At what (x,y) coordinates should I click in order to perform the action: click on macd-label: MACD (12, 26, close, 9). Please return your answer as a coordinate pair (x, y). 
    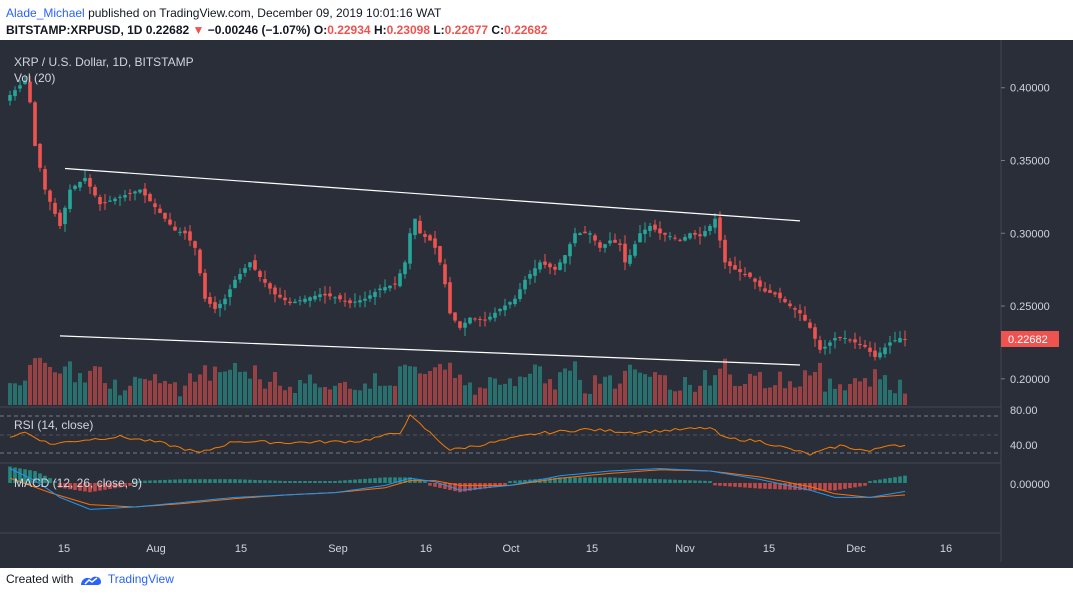
    Looking at the image, I should click on (78, 483).